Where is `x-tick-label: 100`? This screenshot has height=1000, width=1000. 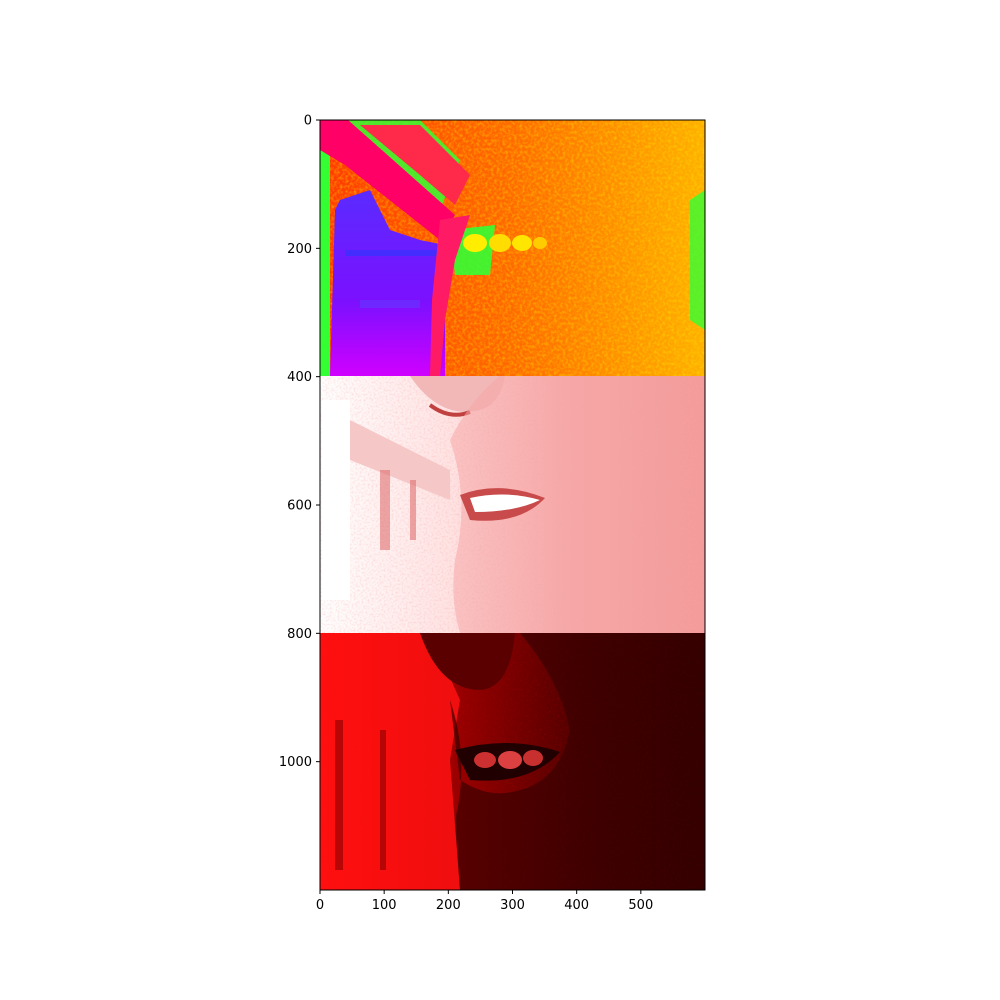 x-tick-label: 100 is located at coordinates (384, 905).